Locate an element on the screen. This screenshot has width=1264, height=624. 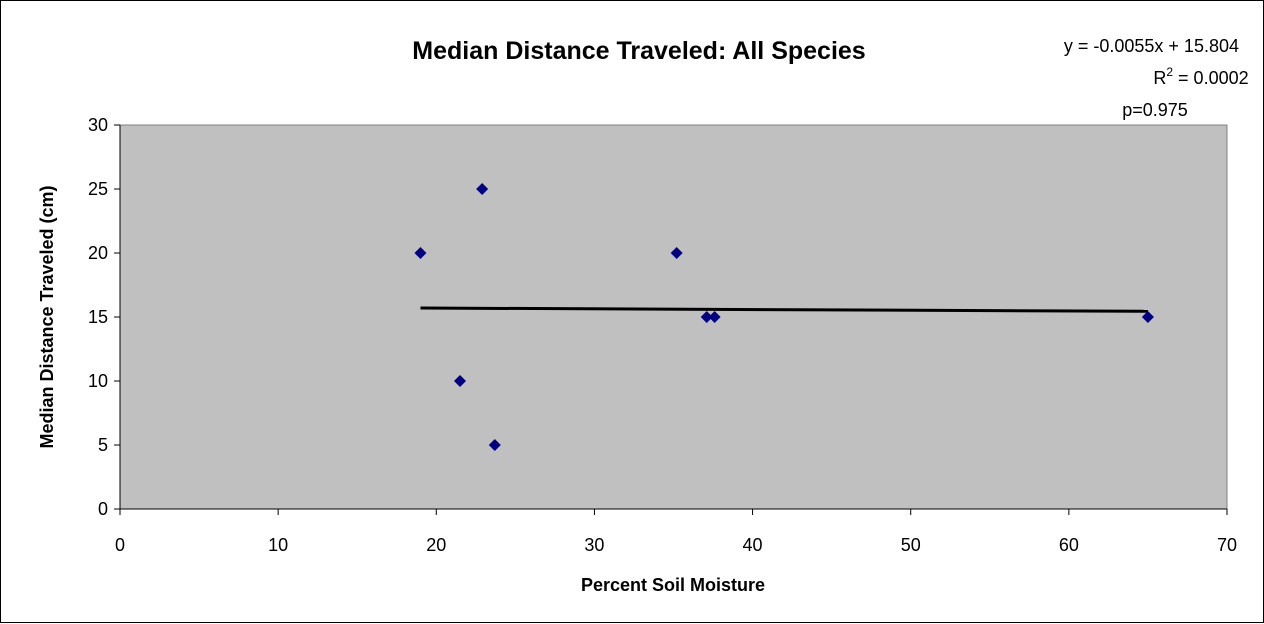
trendline-group is located at coordinates (784, 309).